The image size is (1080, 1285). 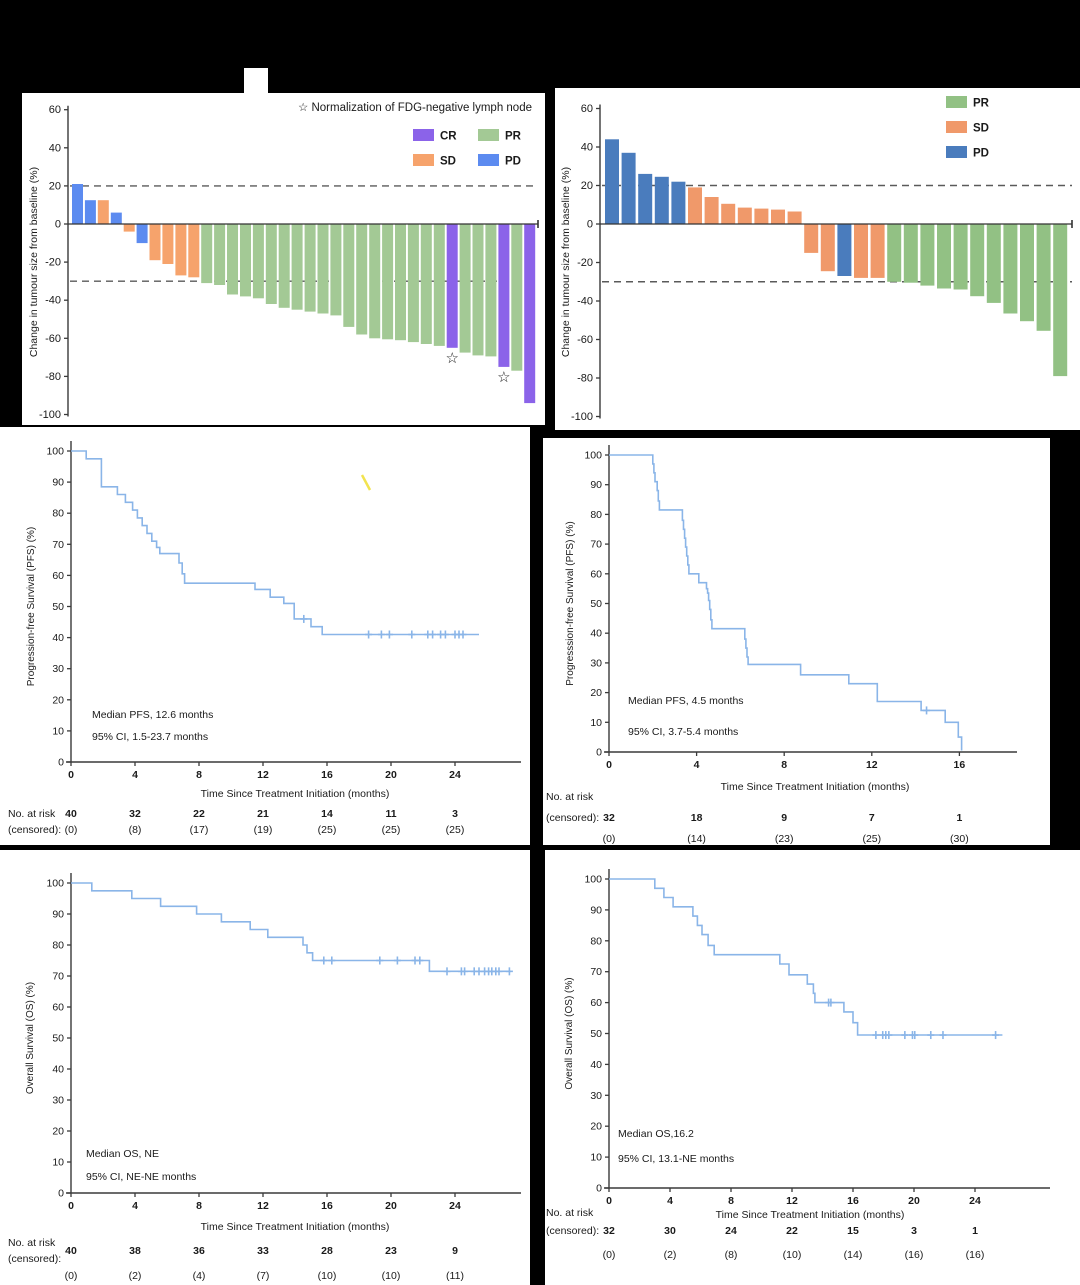 What do you see at coordinates (423, 135) in the screenshot?
I see `legend-swatch-CR` at bounding box center [423, 135].